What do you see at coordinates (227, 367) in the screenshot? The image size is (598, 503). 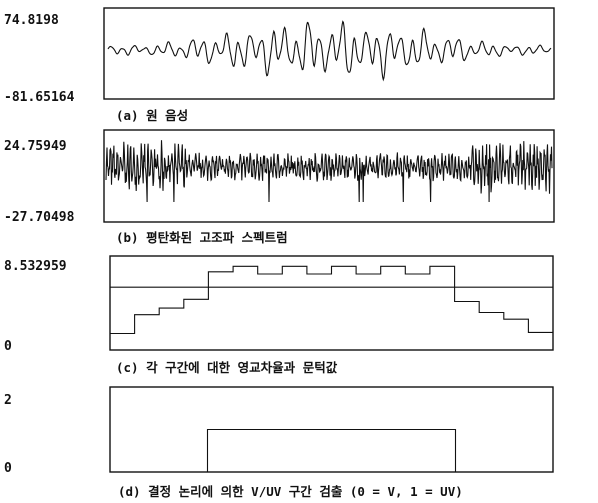 I see `panel-c-caption: (c) 각 구간에 대한 영교차율과 문턱값` at bounding box center [227, 367].